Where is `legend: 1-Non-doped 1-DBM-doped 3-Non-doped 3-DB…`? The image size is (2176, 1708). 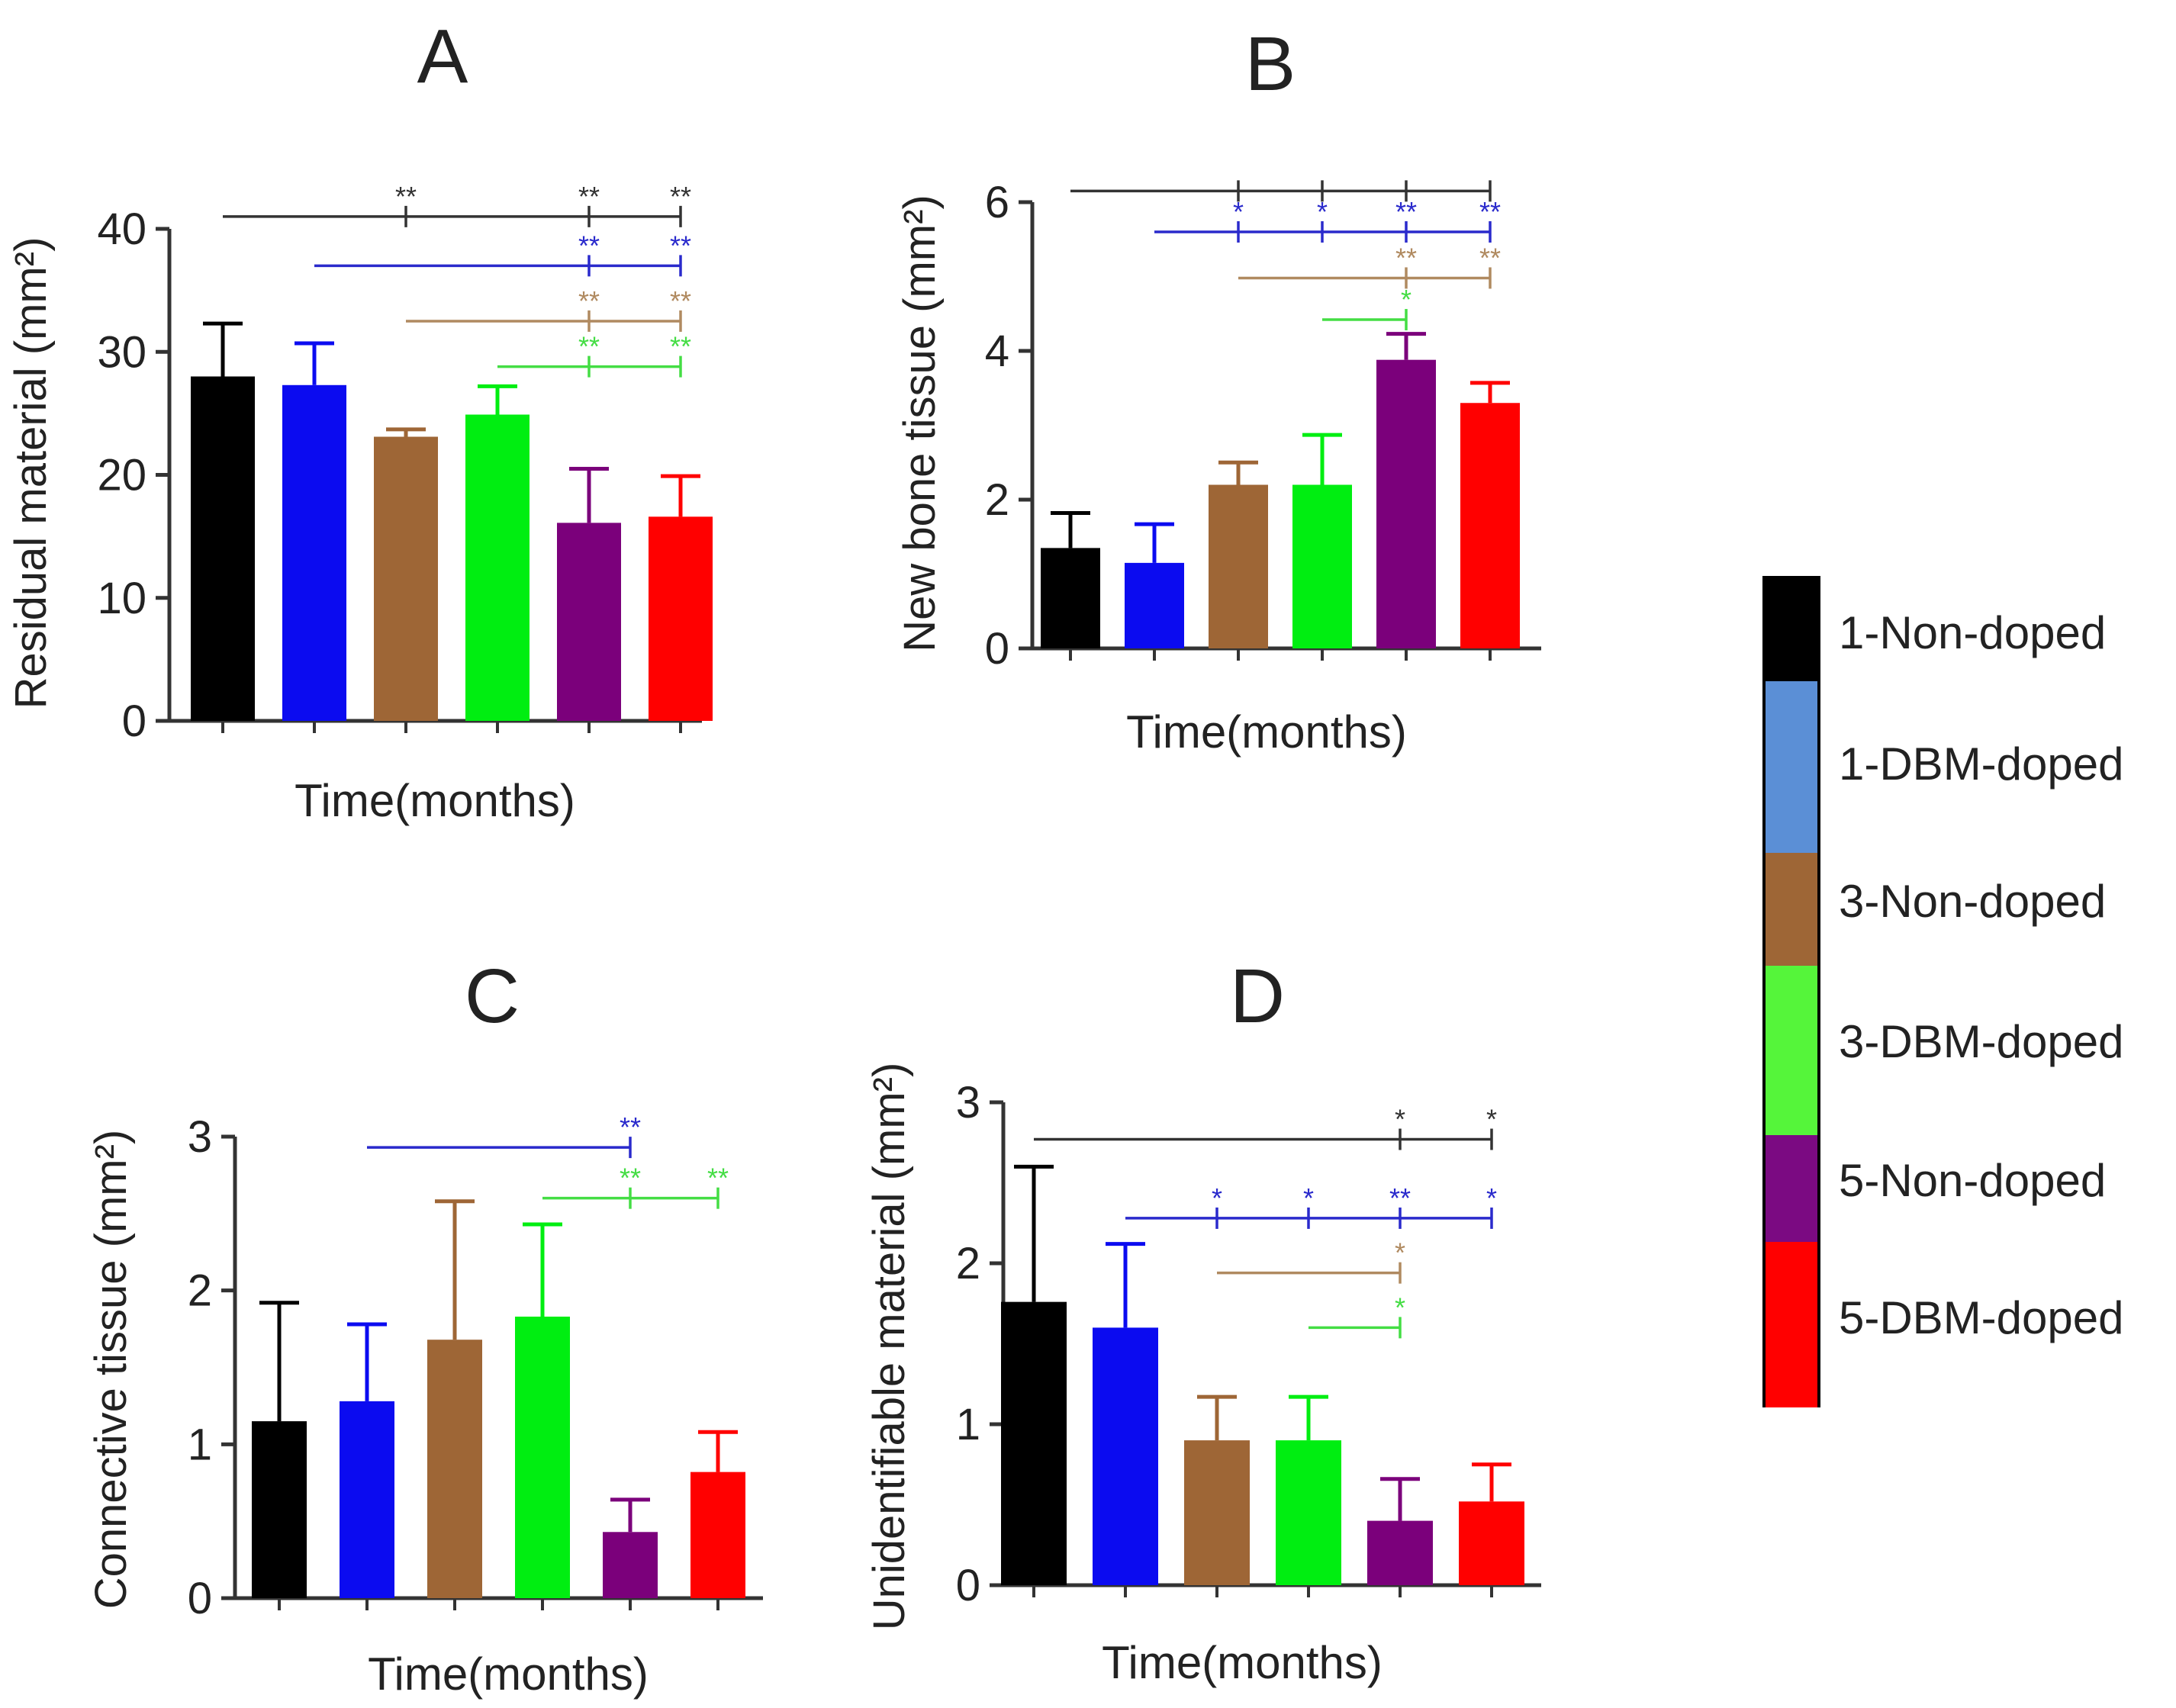
legend: 1-Non-doped 1-DBM-doped 3-Non-doped 3-DB… is located at coordinates (1968, 991).